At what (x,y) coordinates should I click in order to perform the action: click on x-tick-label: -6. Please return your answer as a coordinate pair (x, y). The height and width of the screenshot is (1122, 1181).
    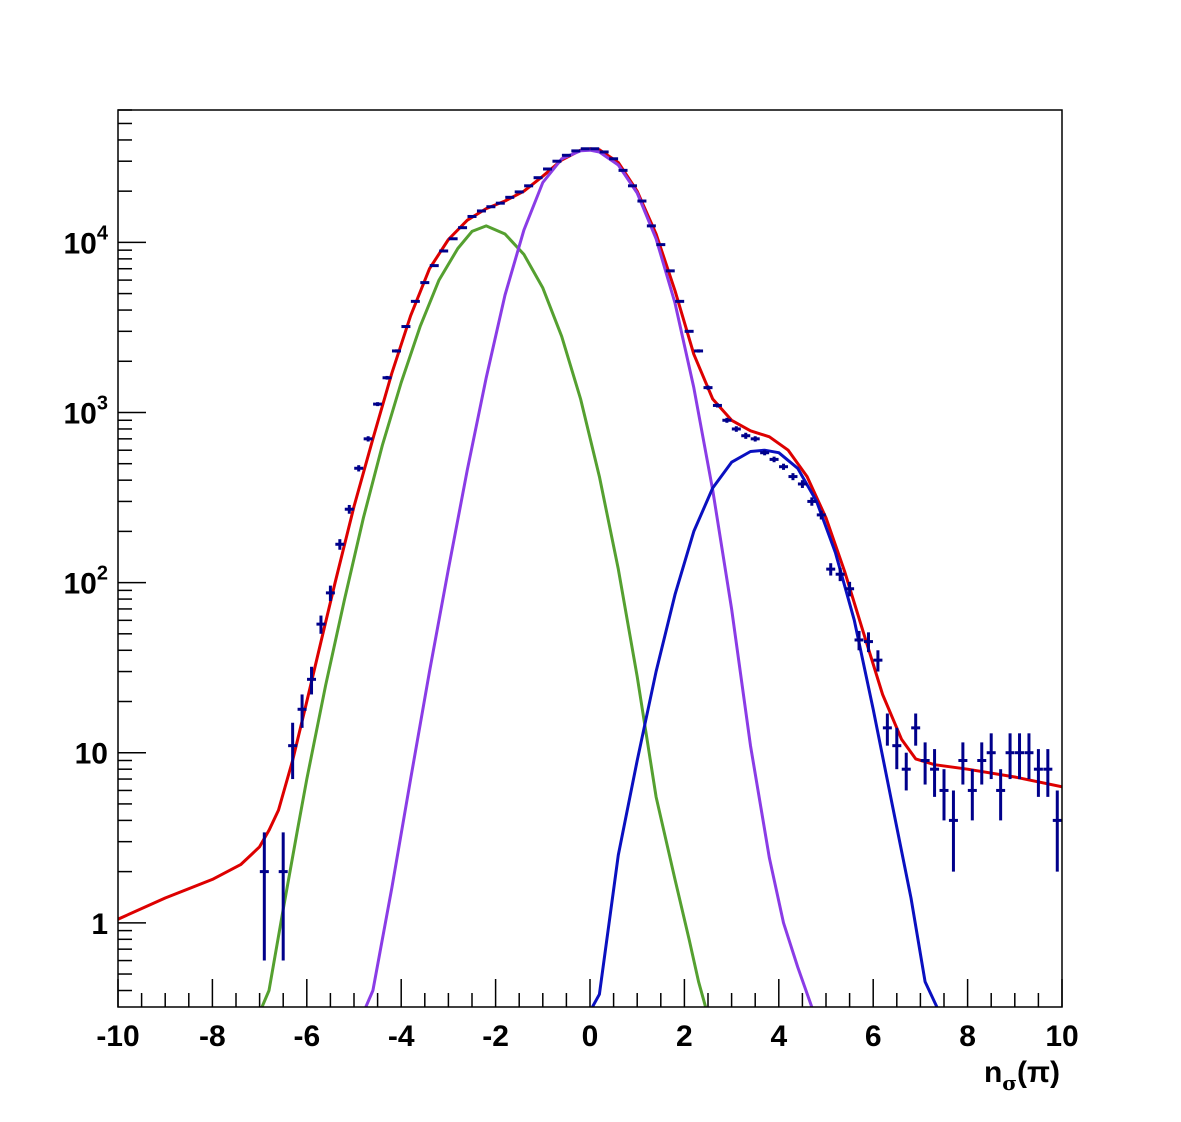
    Looking at the image, I should click on (306, 1036).